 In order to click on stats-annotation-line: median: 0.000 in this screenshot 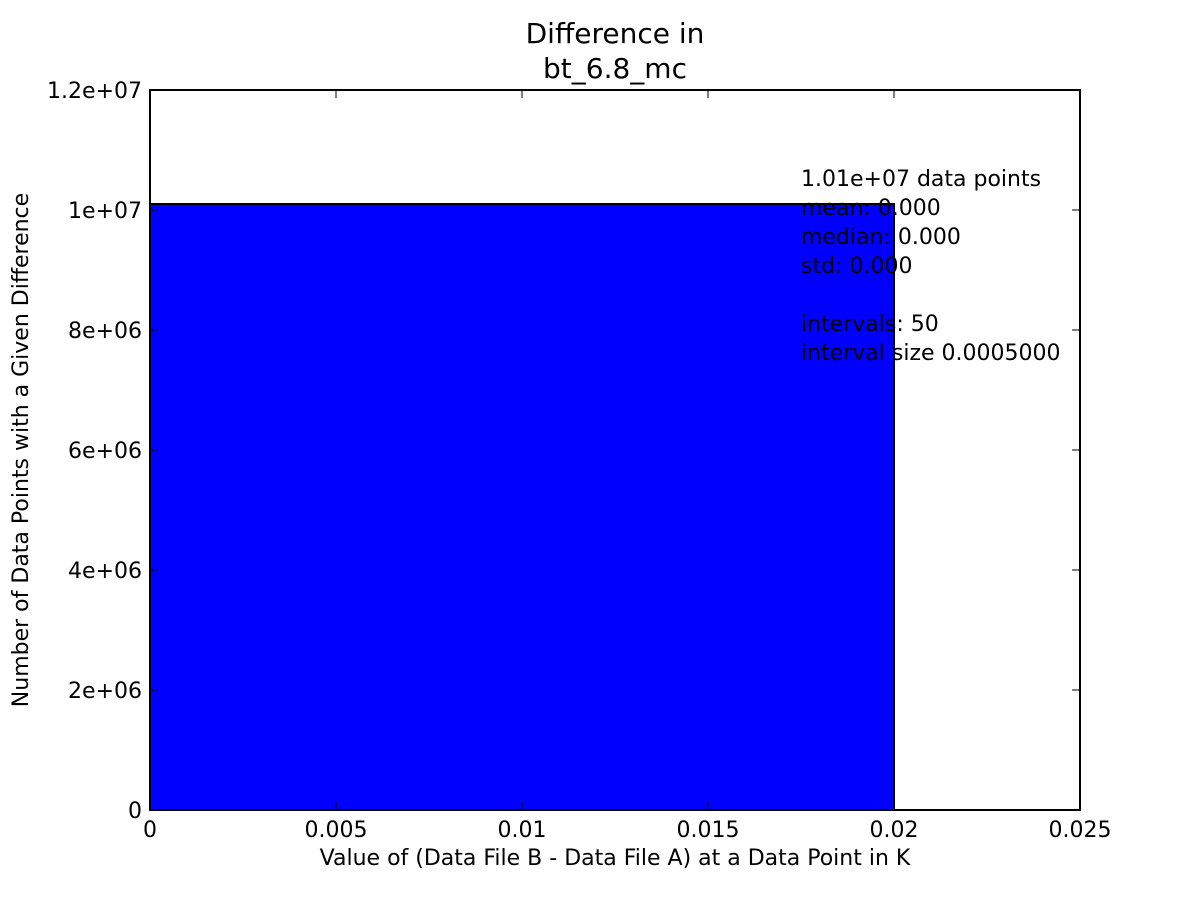, I will do `click(881, 237)`.